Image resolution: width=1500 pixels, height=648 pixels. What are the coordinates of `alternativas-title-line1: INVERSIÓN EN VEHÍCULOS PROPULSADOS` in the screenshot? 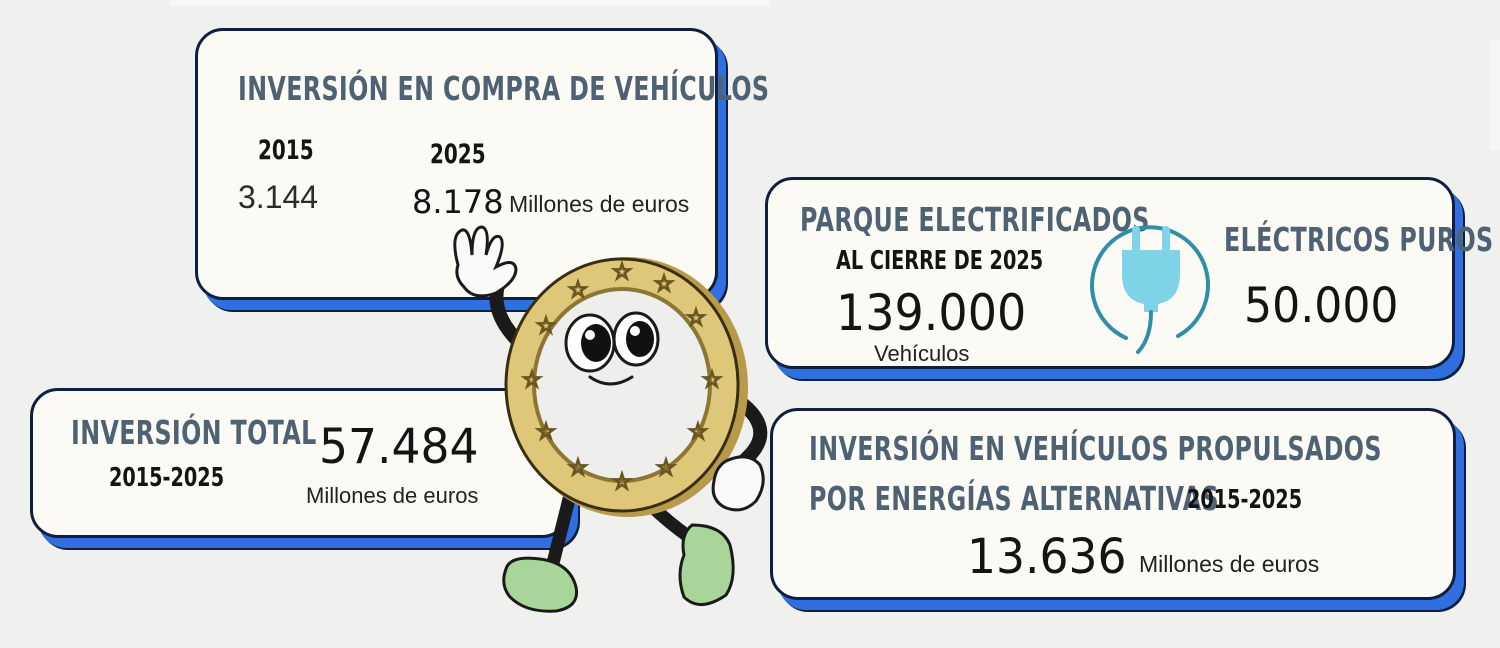 It's located at (1095, 448).